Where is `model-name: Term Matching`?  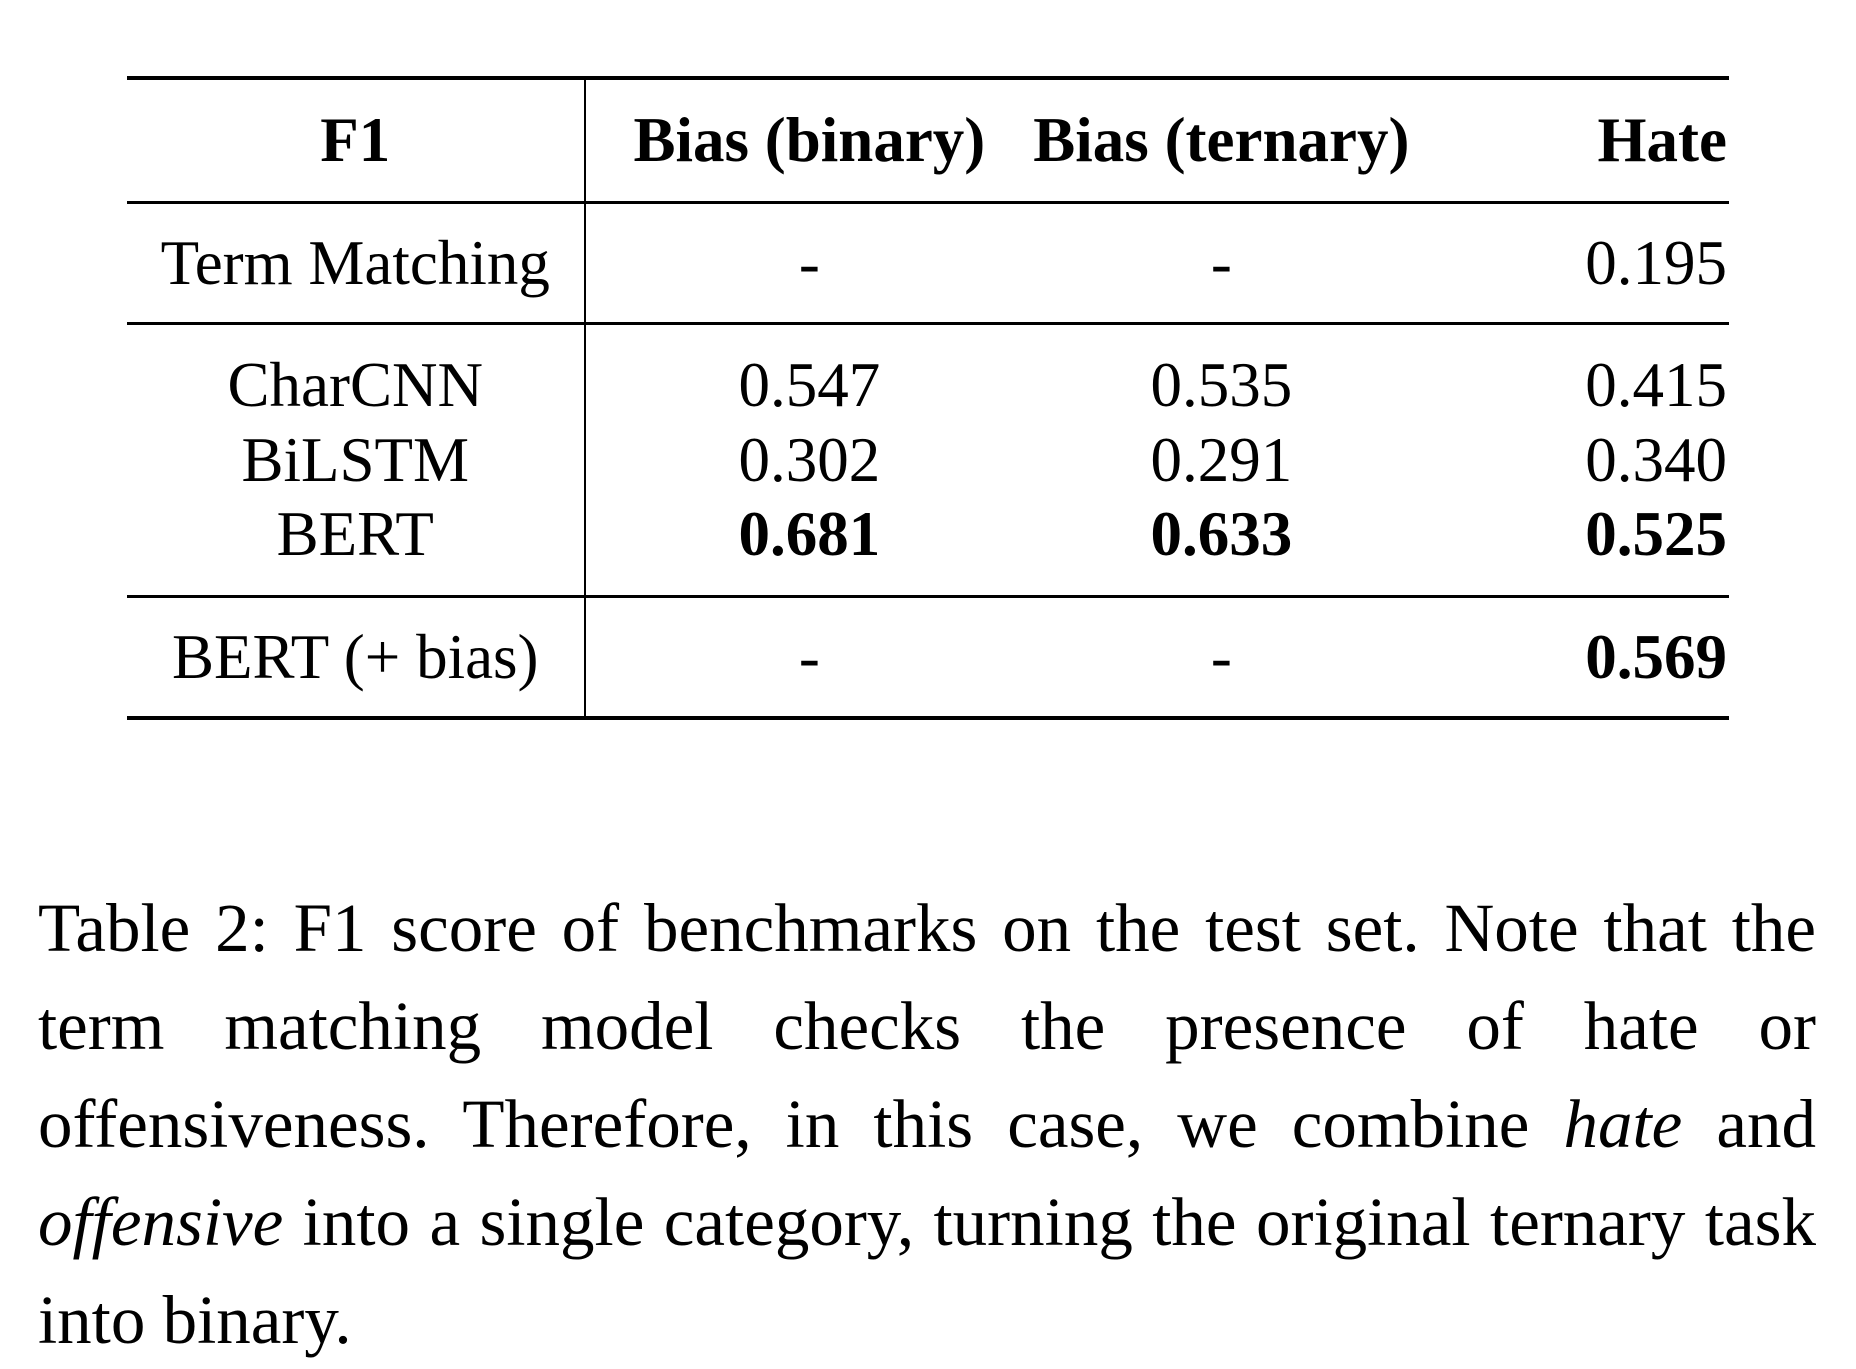 model-name: Term Matching is located at coordinates (356, 263).